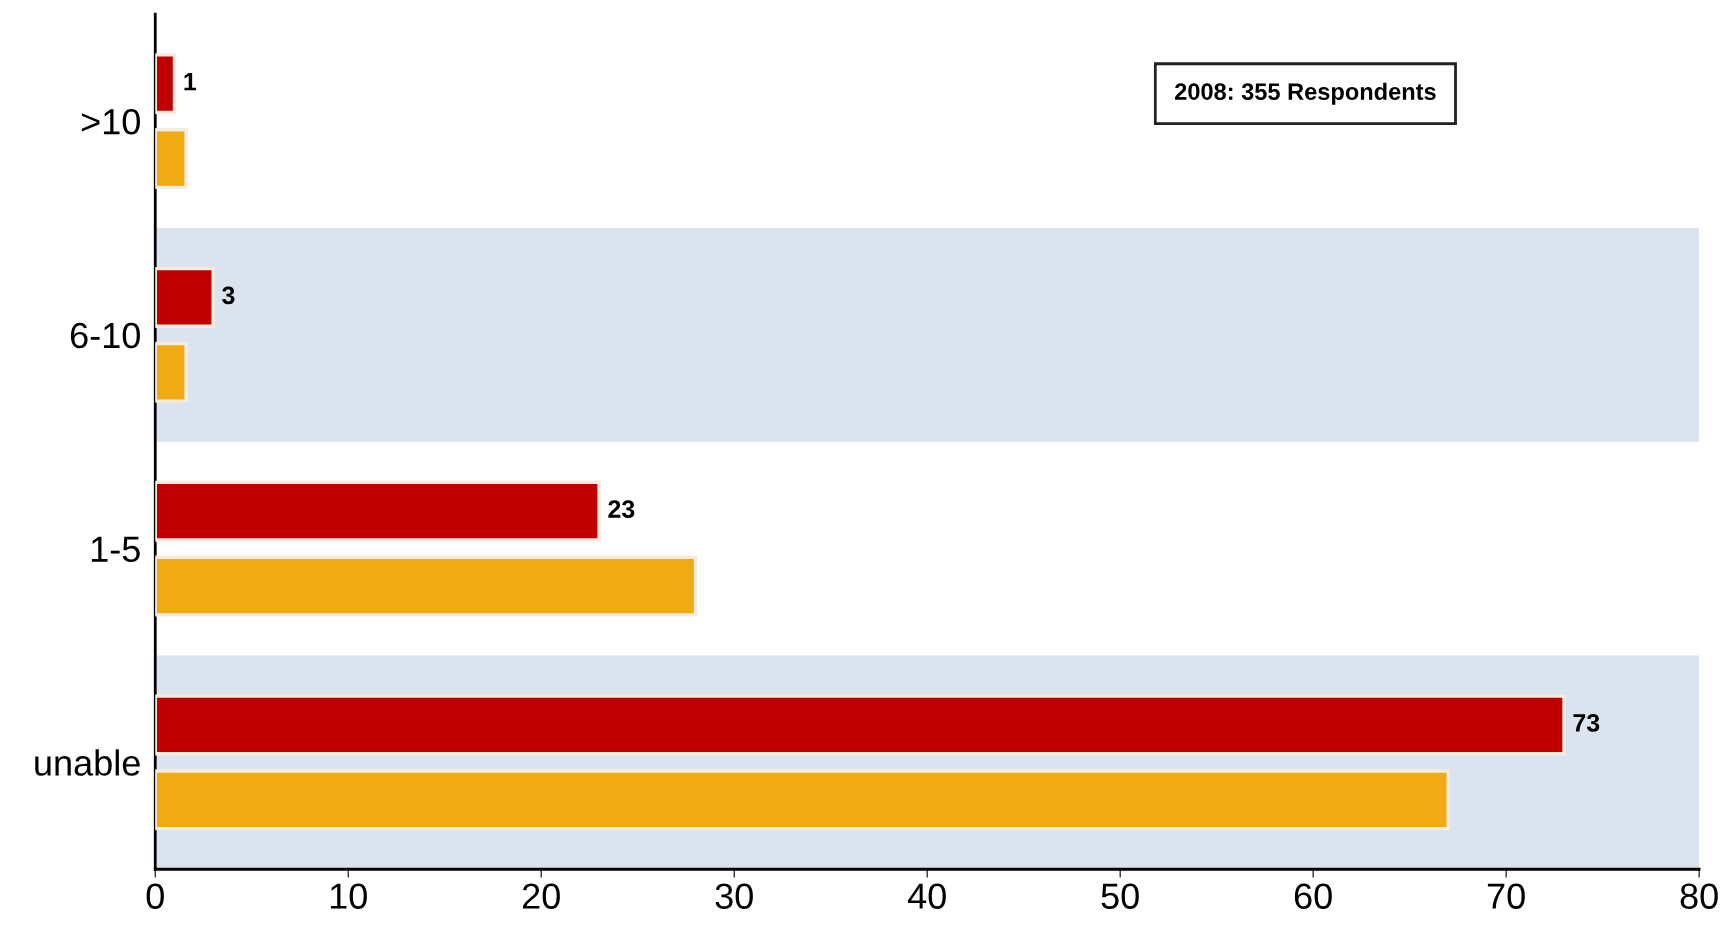  Describe the element at coordinates (621, 509) in the screenshot. I see `data-label: 23` at that location.